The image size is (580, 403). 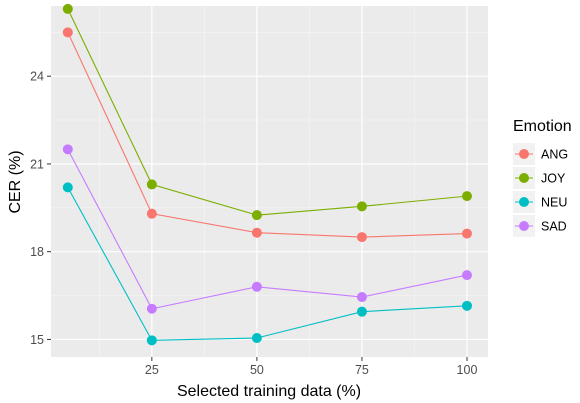 I want to click on legend-label-neu: NEU, so click(x=554, y=203).